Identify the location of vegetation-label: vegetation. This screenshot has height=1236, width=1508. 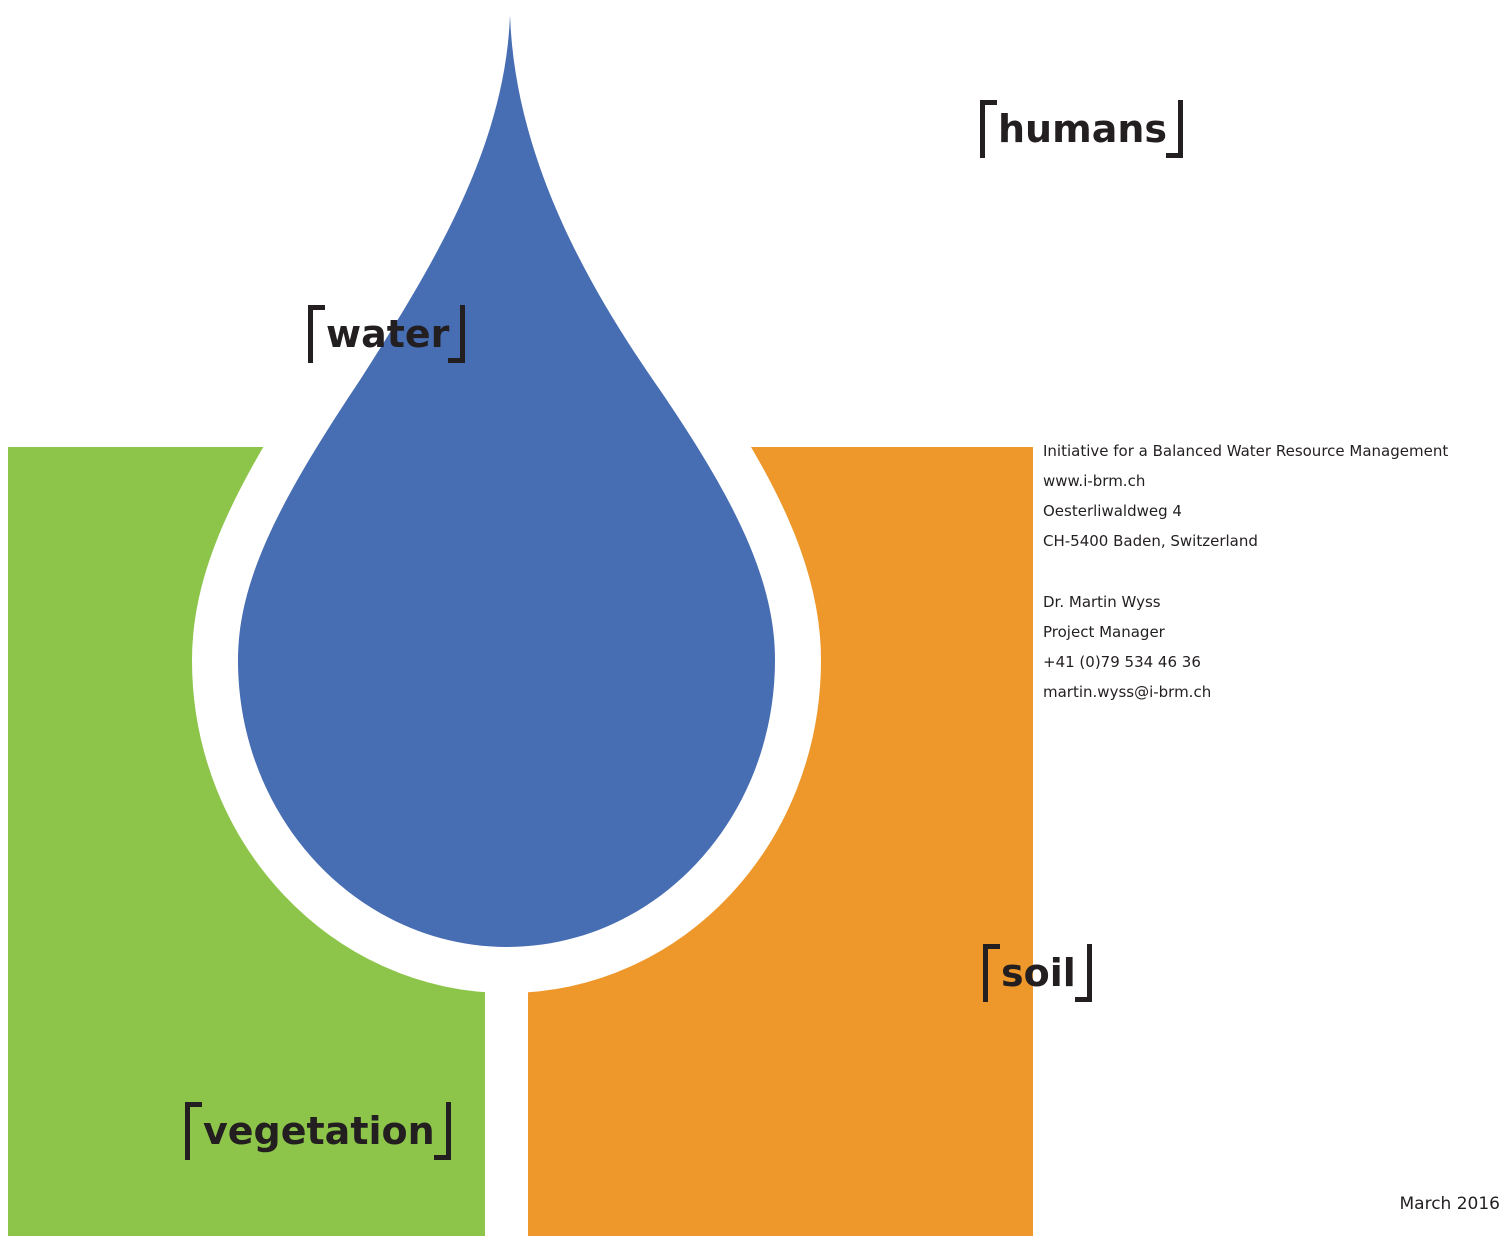
(318, 1131).